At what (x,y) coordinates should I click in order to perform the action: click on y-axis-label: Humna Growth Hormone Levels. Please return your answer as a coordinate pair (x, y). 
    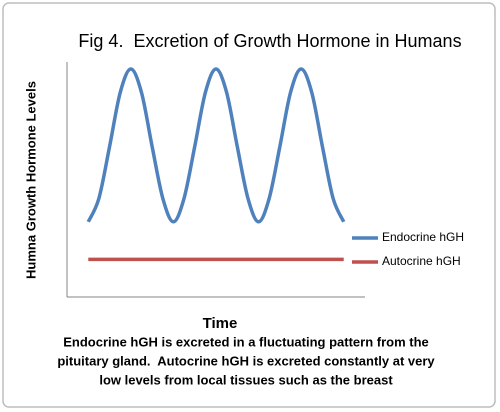
    Looking at the image, I should click on (30, 180).